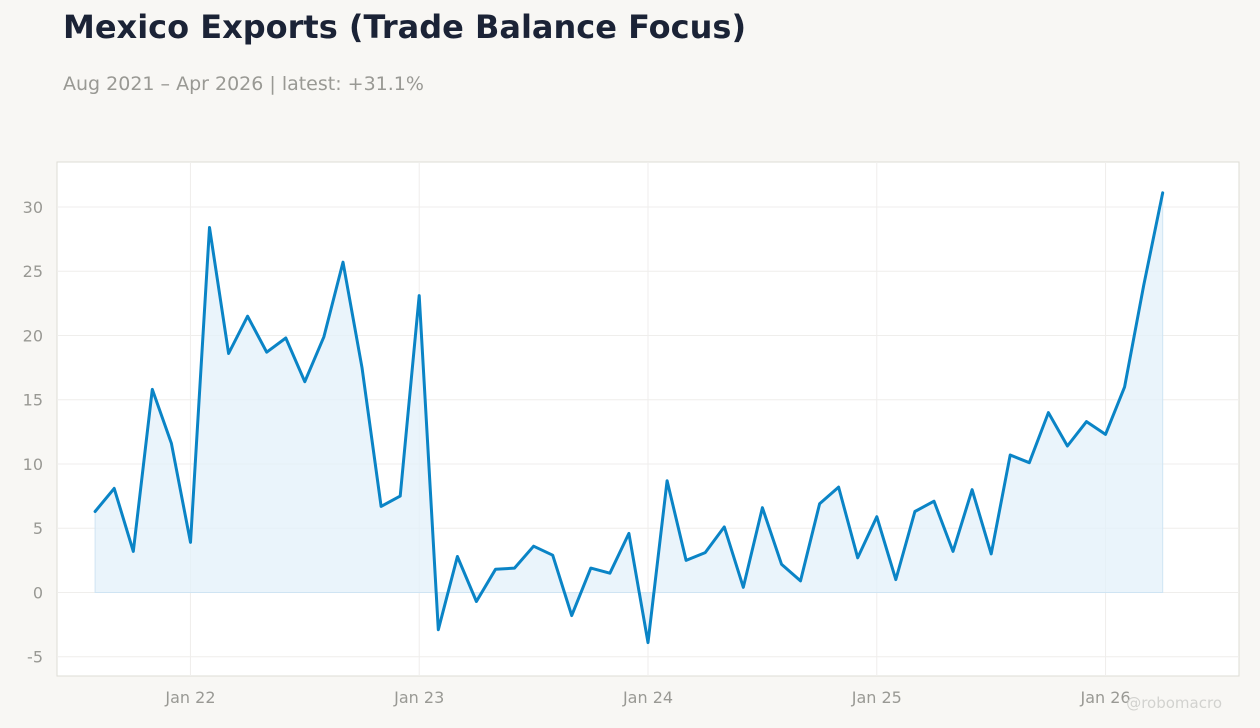  What do you see at coordinates (35, 657) in the screenshot?
I see `y-tick-label: -5` at bounding box center [35, 657].